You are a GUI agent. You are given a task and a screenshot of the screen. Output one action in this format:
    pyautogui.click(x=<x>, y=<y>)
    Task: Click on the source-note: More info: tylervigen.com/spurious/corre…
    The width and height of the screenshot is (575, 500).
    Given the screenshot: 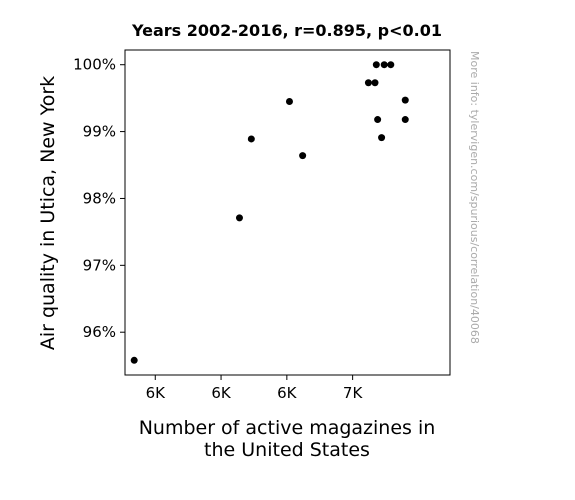 What is the action you would take?
    pyautogui.click(x=474, y=197)
    